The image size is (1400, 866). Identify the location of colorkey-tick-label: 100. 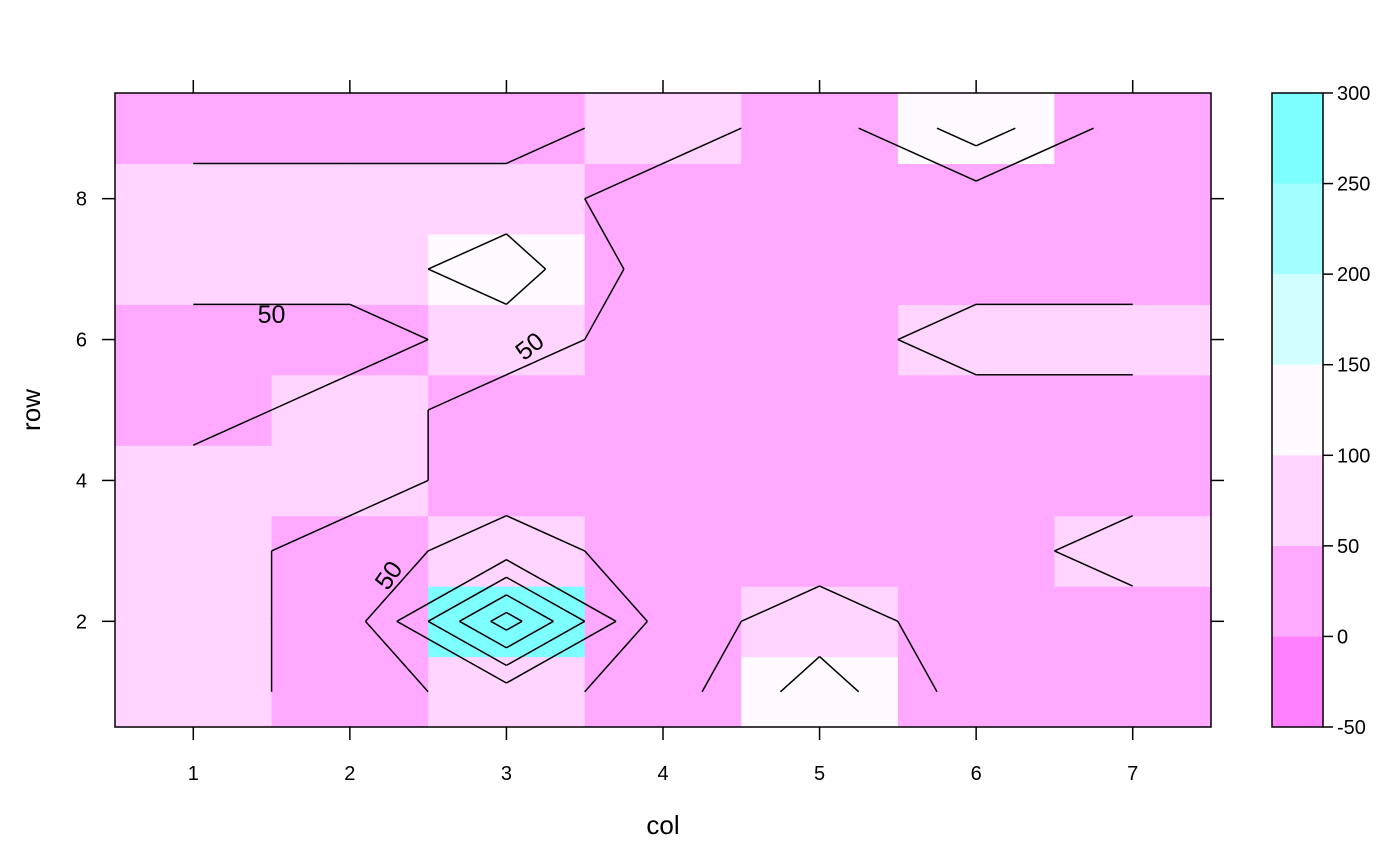
(1353, 456).